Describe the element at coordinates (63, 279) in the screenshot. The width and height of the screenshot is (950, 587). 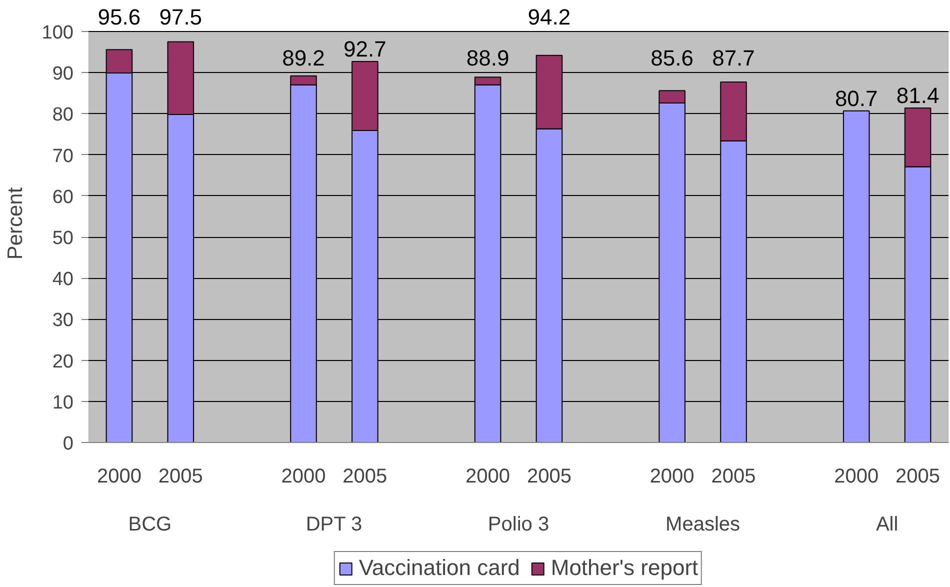
I see `y-tick-label: 40` at that location.